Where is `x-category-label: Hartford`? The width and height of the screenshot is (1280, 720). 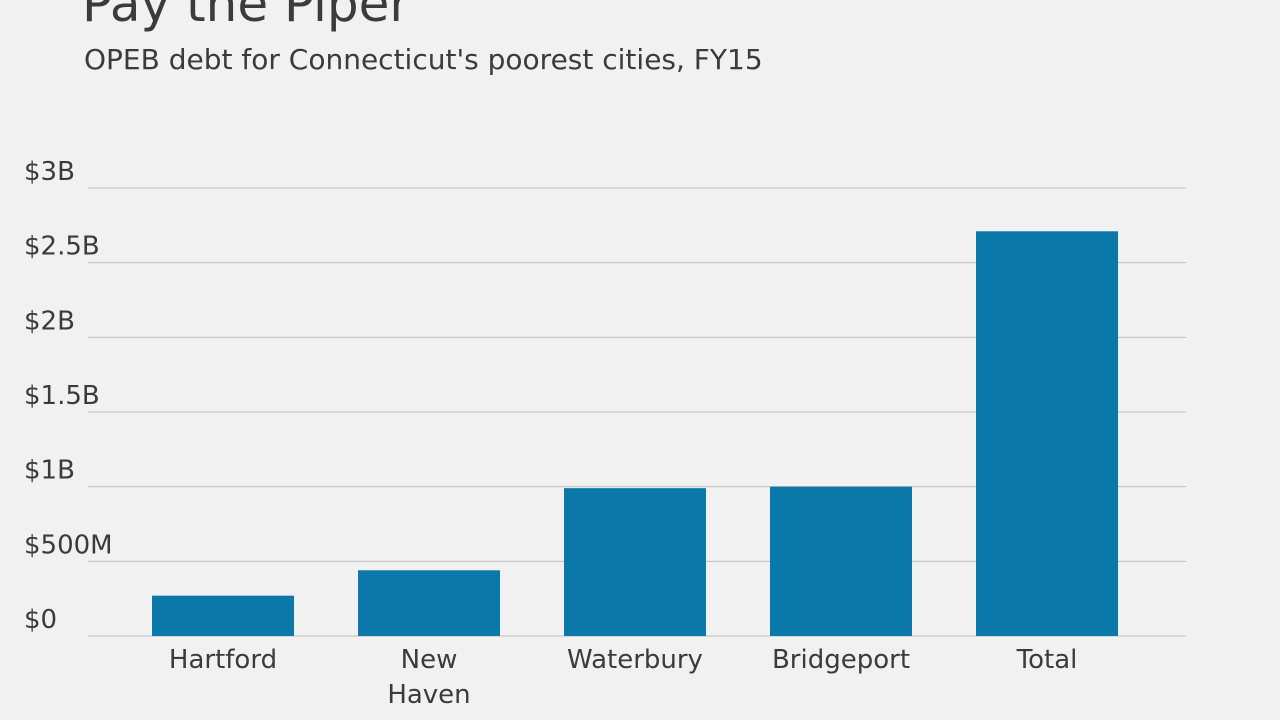
x-category-label: Hartford is located at coordinates (223, 660).